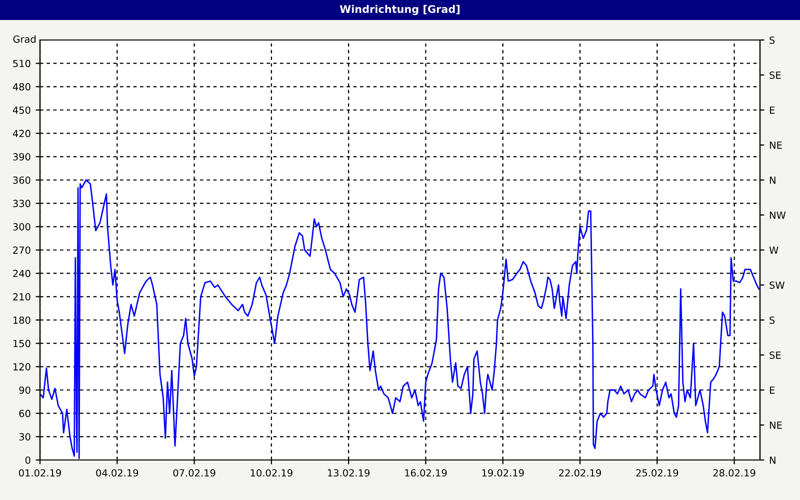 The image size is (800, 500). What do you see at coordinates (24, 39) in the screenshot?
I see `y-axis-title: Grad` at bounding box center [24, 39].